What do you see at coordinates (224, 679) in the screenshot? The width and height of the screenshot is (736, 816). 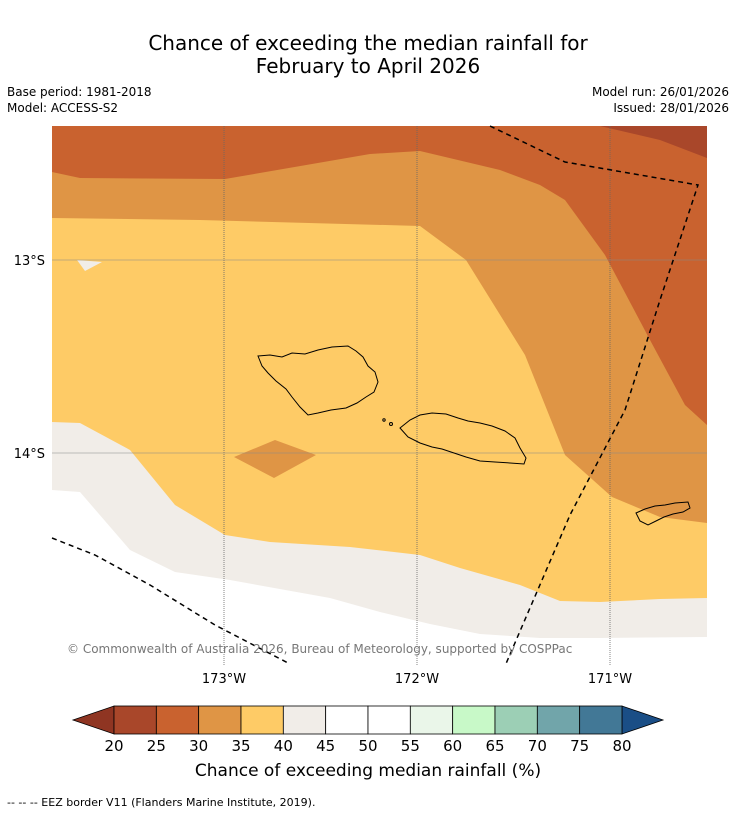 I see `lon-label-173w: 173°W` at bounding box center [224, 679].